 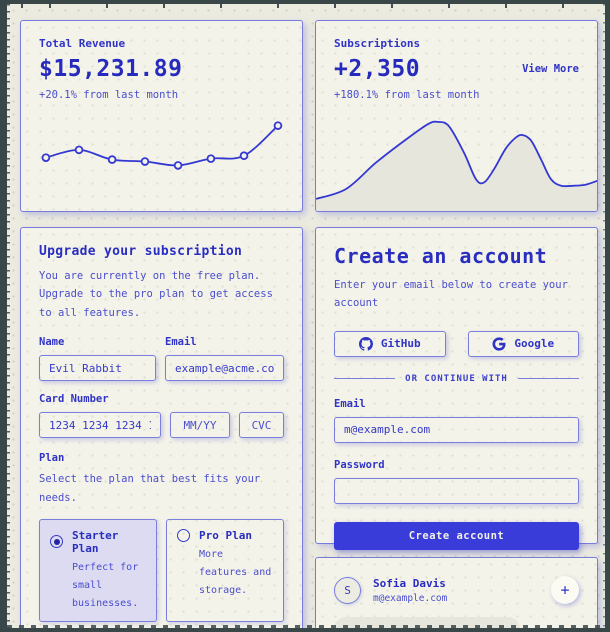 What do you see at coordinates (456, 165) in the screenshot?
I see `subscriptions-area-chart` at bounding box center [456, 165].